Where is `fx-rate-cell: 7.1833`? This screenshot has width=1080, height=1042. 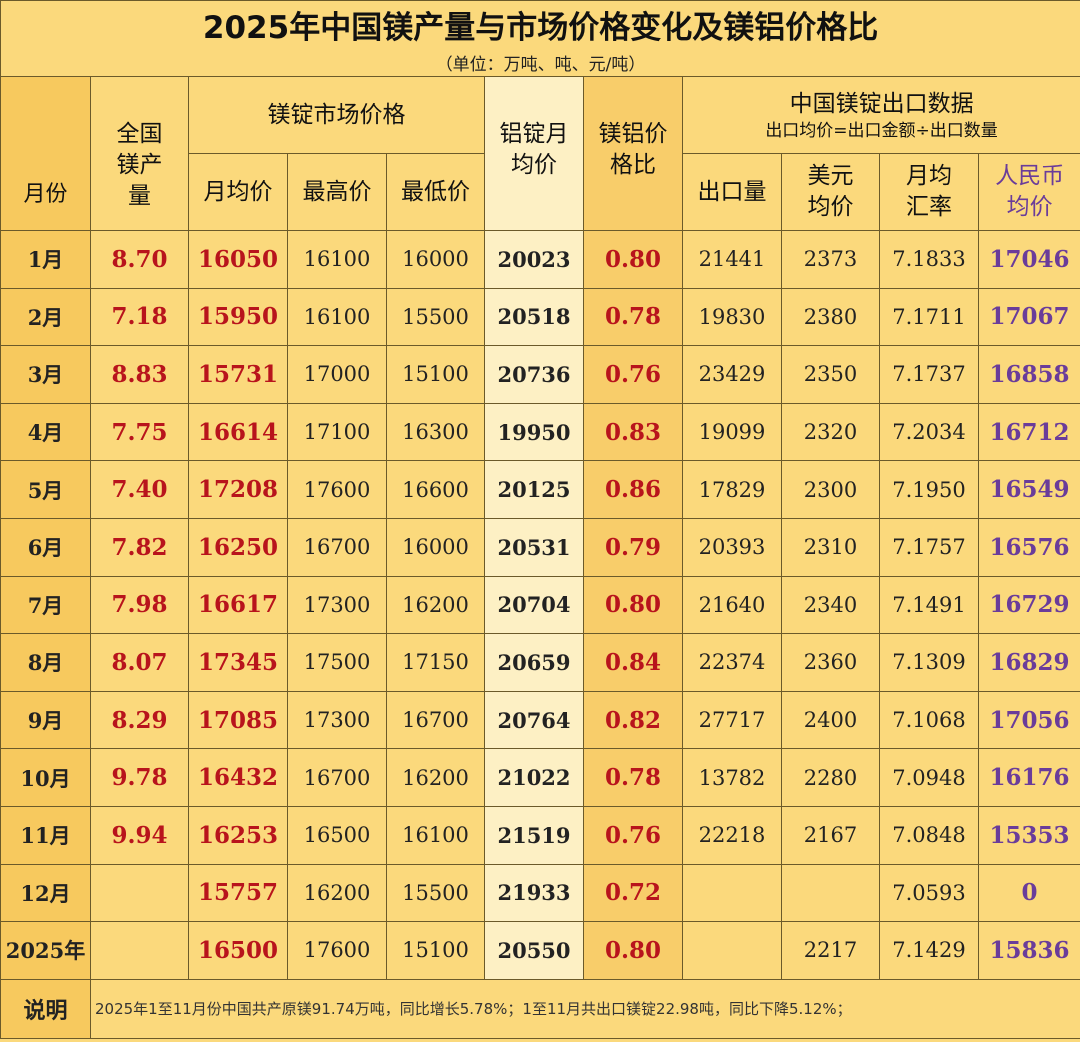 fx-rate-cell: 7.1833 is located at coordinates (929, 259).